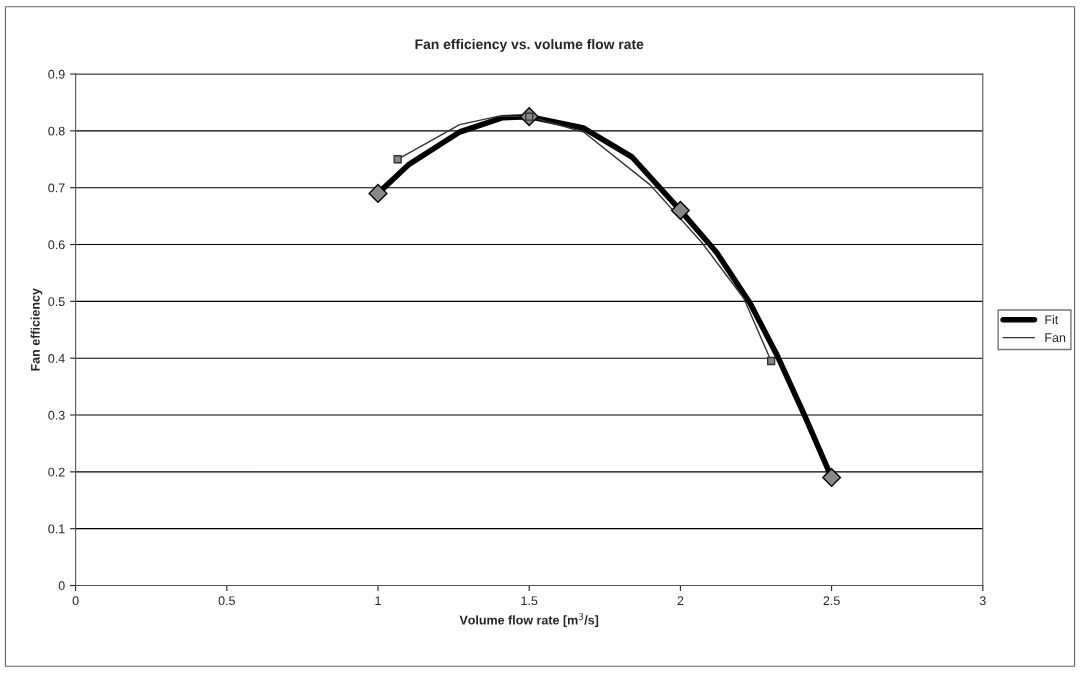  Describe the element at coordinates (61, 586) in the screenshot. I see `y-tick-label: 0` at that location.